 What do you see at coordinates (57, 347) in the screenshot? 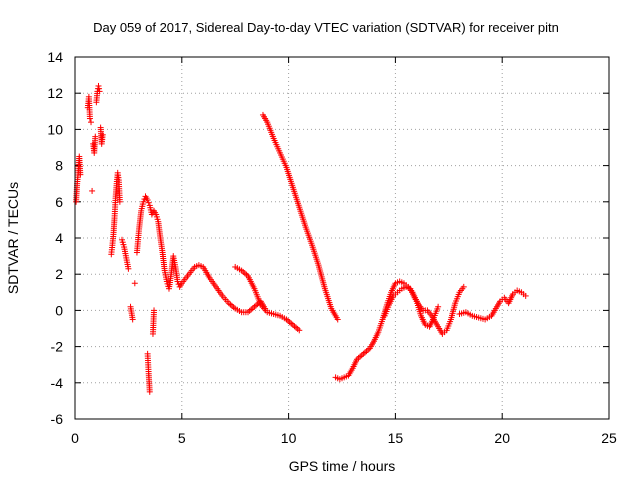
I see `y-tick-label: -2` at bounding box center [57, 347].